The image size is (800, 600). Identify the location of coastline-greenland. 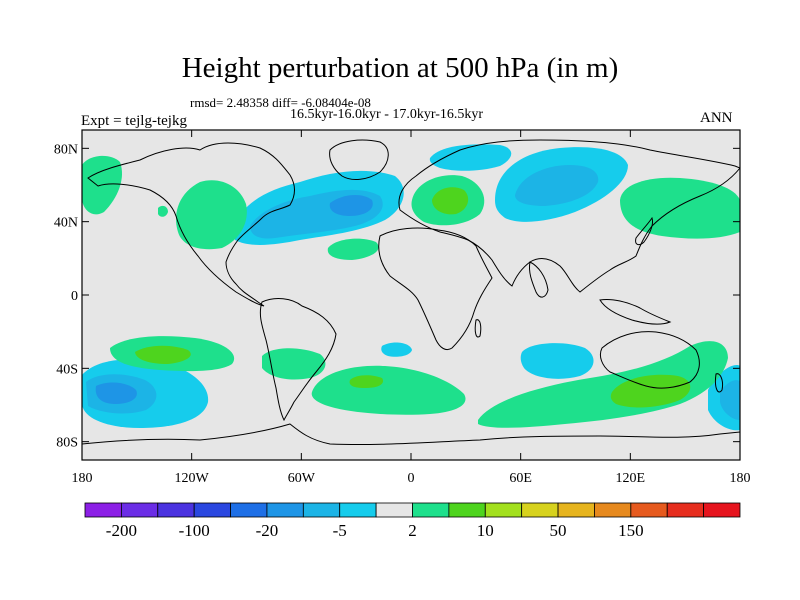
(359, 159).